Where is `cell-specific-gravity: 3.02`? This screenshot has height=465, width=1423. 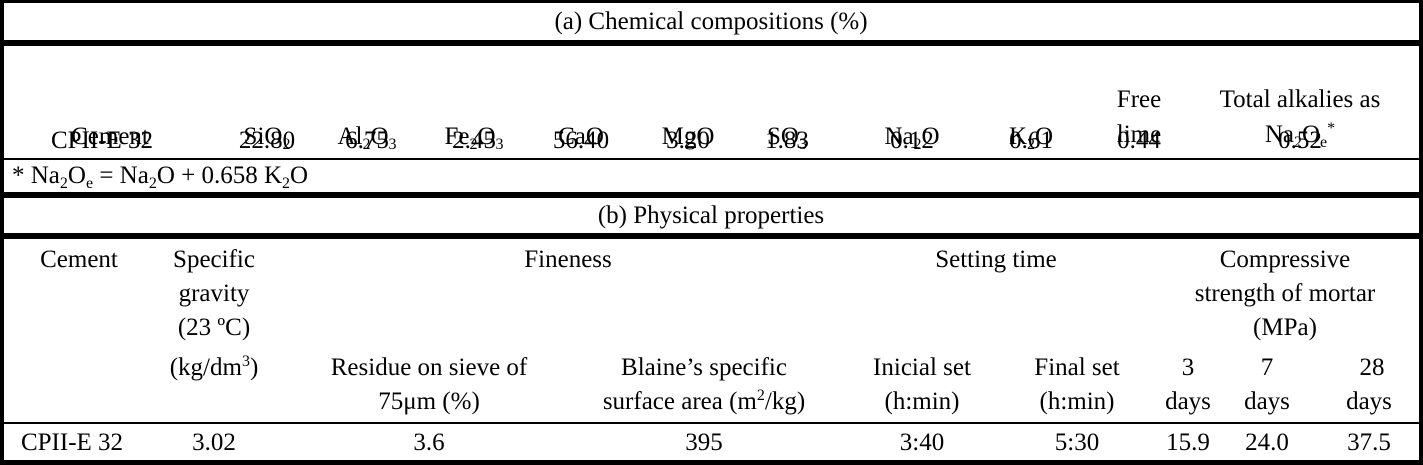 cell-specific-gravity: 3.02 is located at coordinates (214, 442).